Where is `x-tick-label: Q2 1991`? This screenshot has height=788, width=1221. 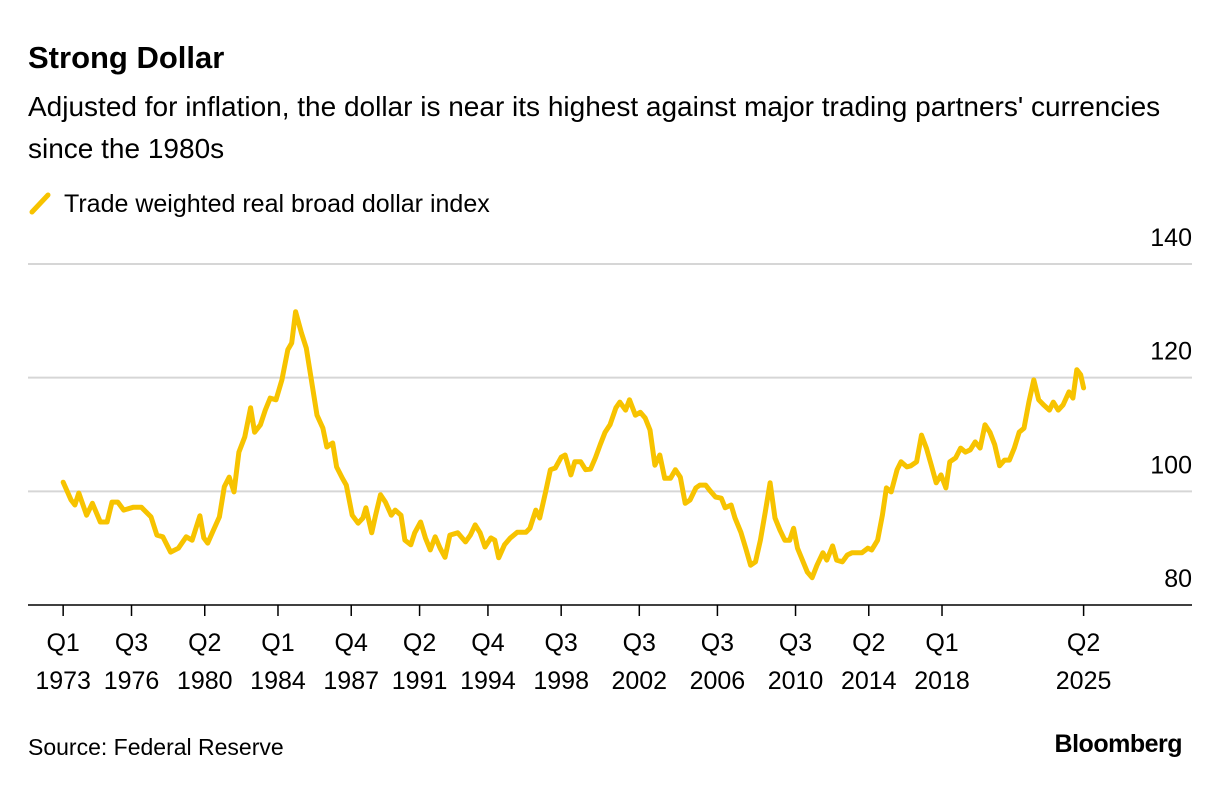
x-tick-label: Q2 1991 is located at coordinates (420, 662).